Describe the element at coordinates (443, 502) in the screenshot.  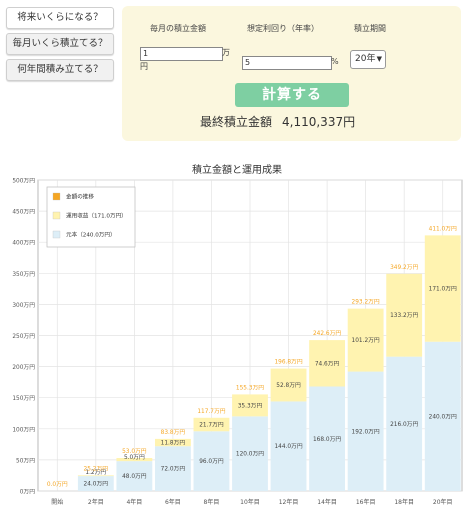
I see `x-tick-label: 20年目` at that location.